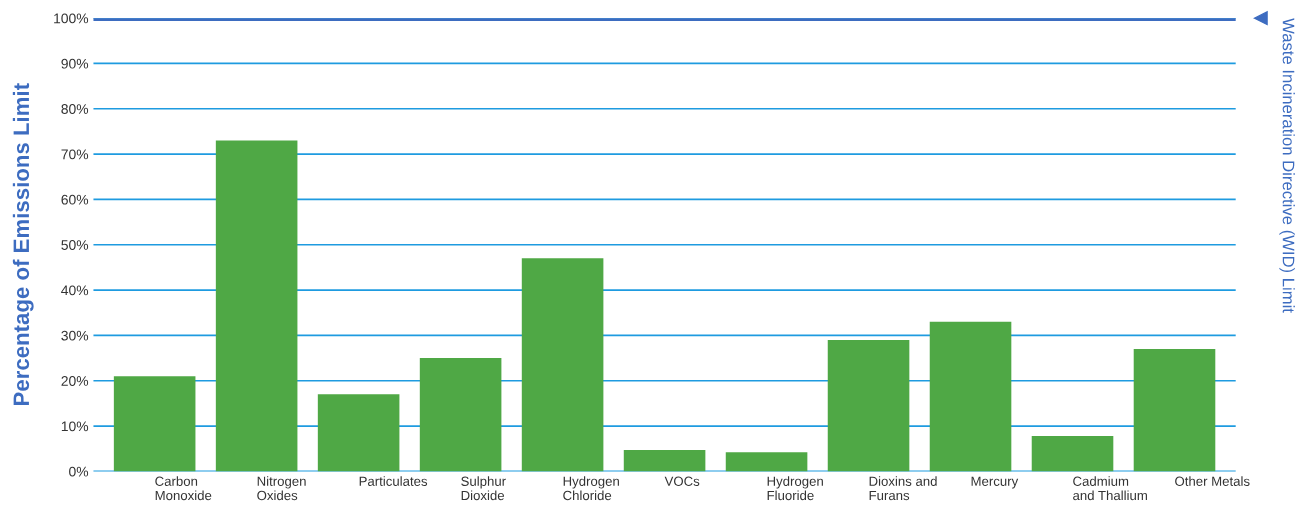 The image size is (1298, 518). What do you see at coordinates (1110, 488) in the screenshot?
I see `x-tick-label: Cadmium and Thallium` at bounding box center [1110, 488].